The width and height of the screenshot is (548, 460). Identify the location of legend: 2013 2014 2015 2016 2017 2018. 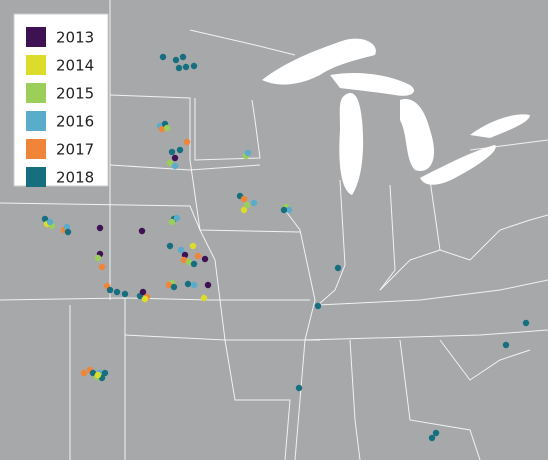
(61, 100).